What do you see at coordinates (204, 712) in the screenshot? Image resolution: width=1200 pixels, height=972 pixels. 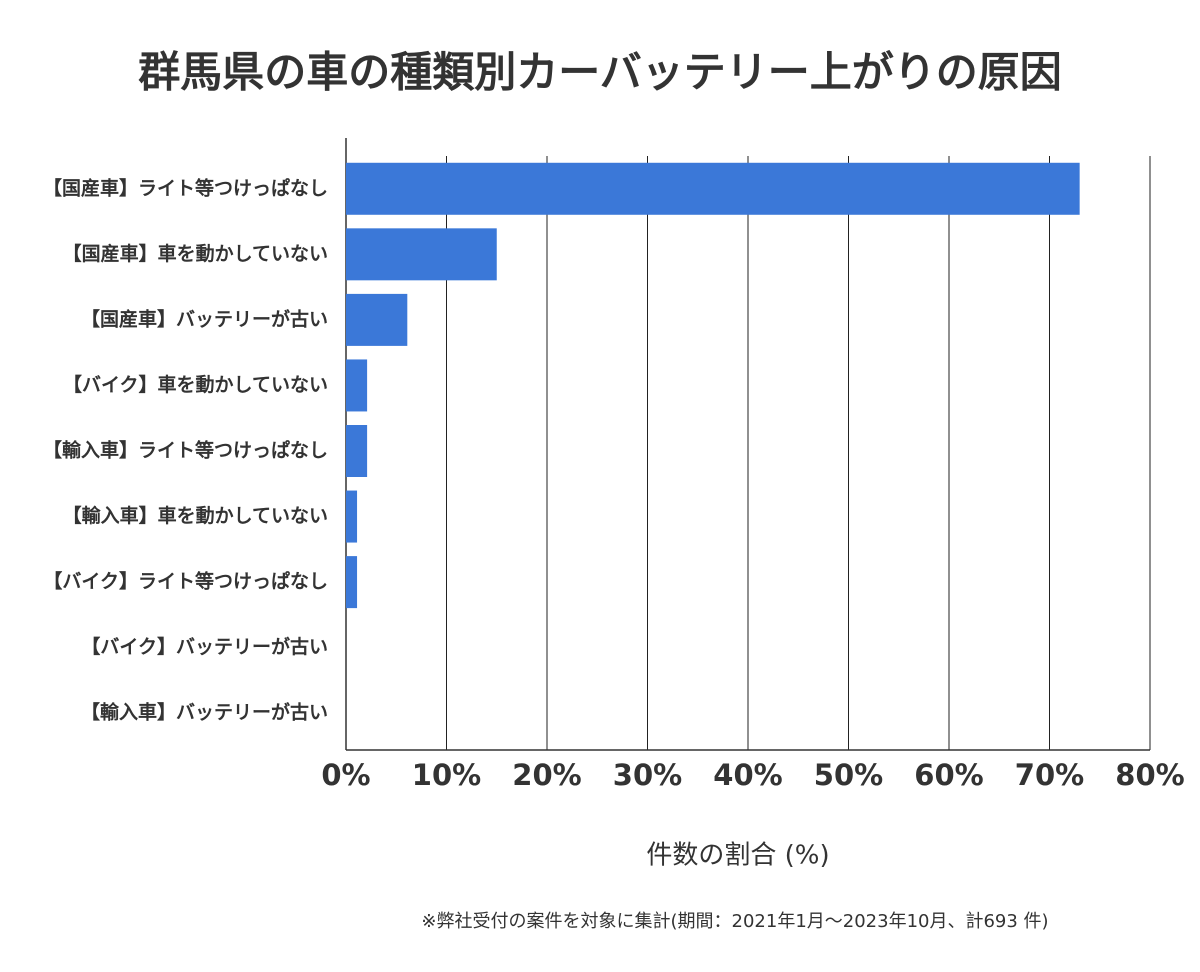 I see `y-tick-label: 【輸入車】バッテリーが古い` at bounding box center [204, 712].